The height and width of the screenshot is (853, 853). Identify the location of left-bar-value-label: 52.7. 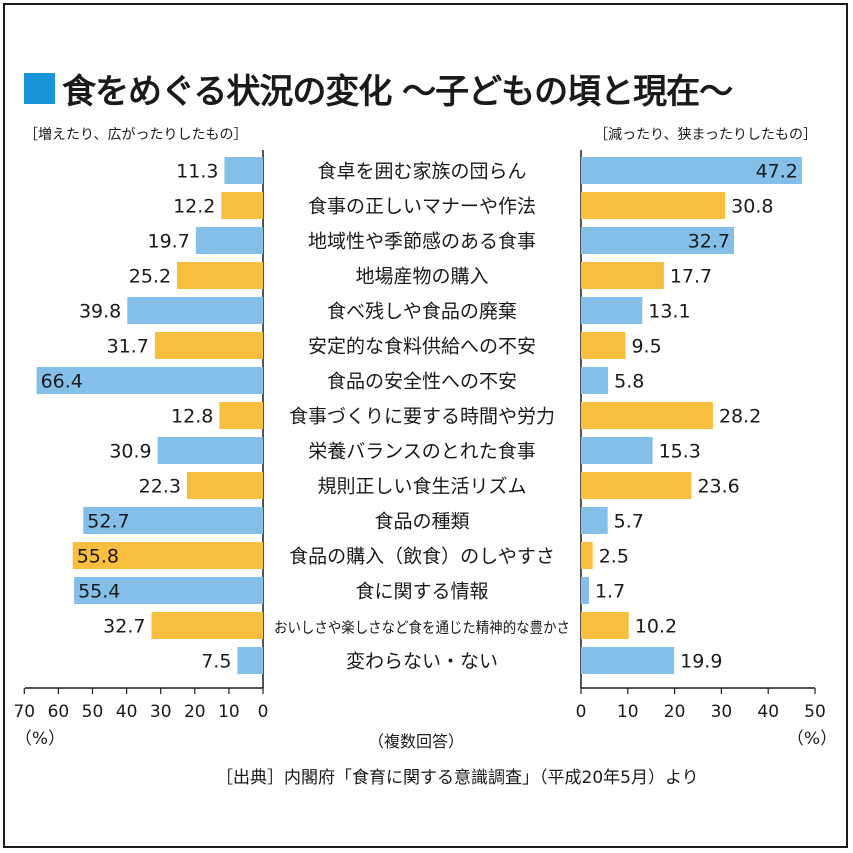
(108, 522).